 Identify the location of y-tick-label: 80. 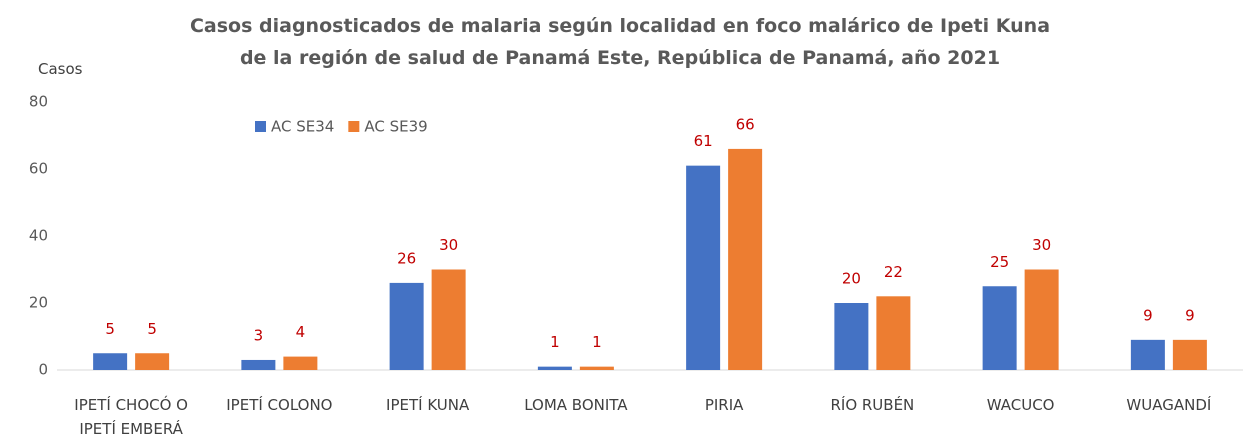
(38, 102).